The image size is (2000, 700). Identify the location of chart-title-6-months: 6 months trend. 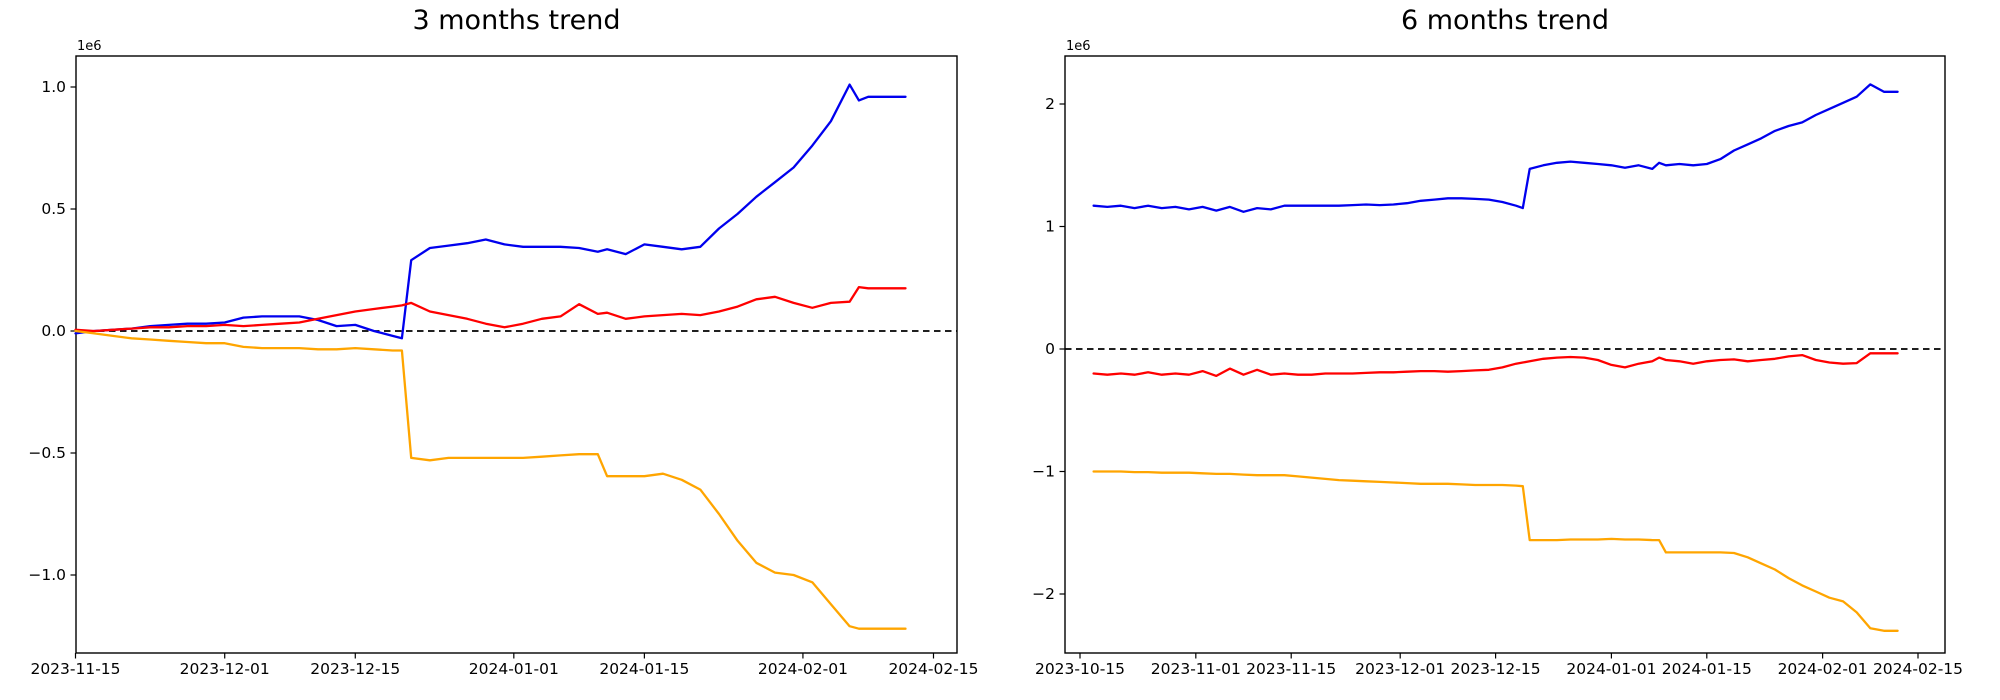
(1505, 20).